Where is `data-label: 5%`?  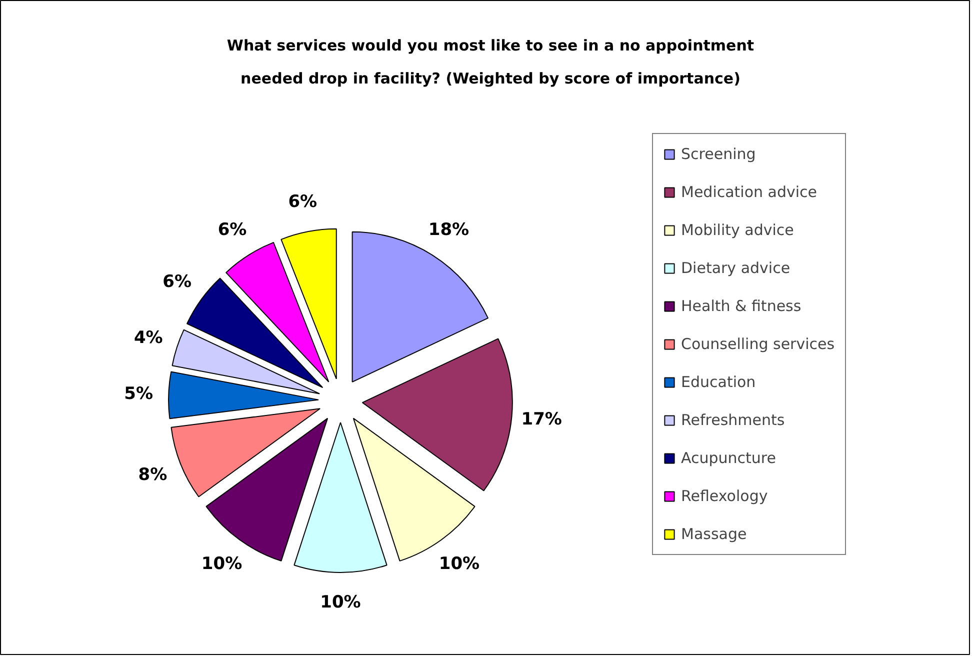
data-label: 5% is located at coordinates (139, 394).